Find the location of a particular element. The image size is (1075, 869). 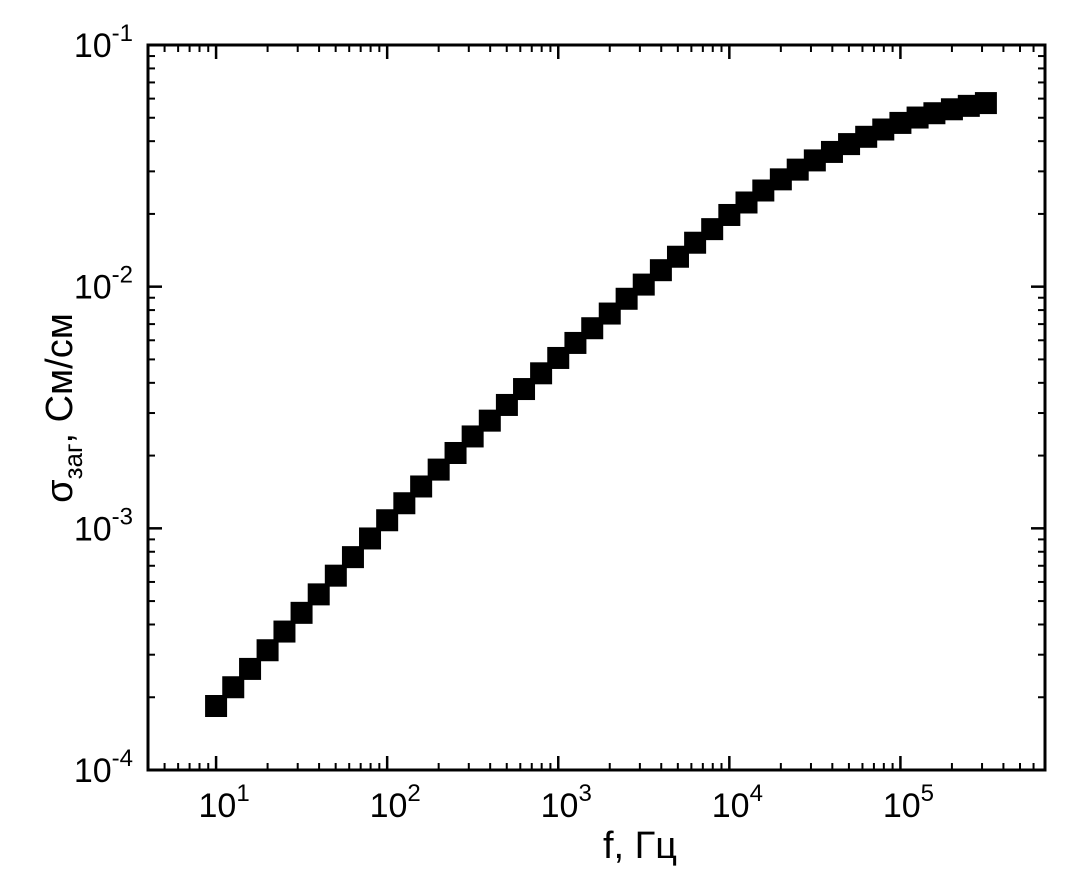

y-label-unit: , См/см is located at coordinates (60, 378).